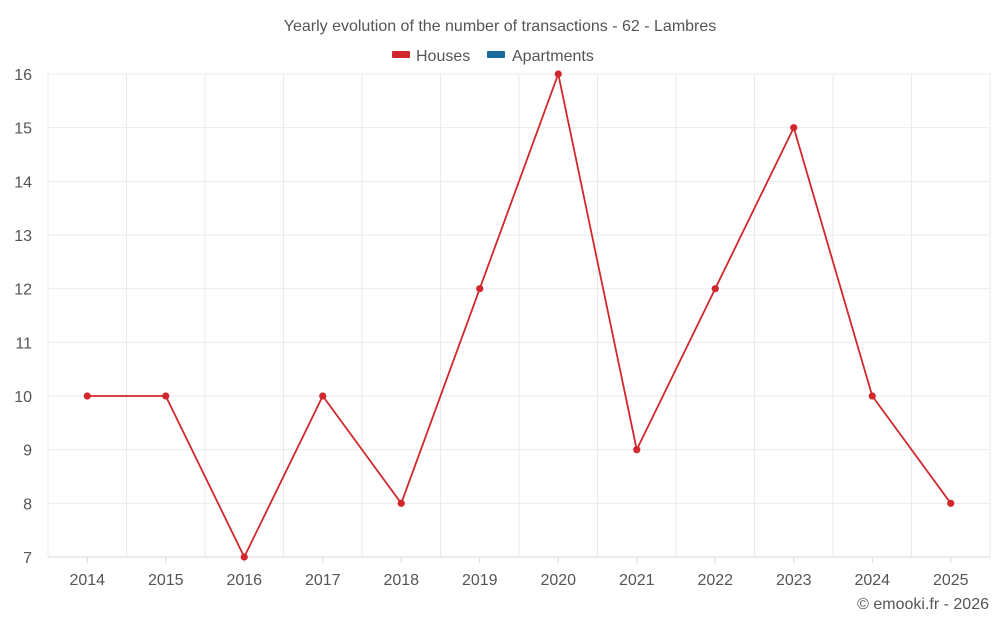 The image size is (1000, 625). Describe the element at coordinates (558, 74) in the screenshot. I see `data-point-houses-2020` at that location.